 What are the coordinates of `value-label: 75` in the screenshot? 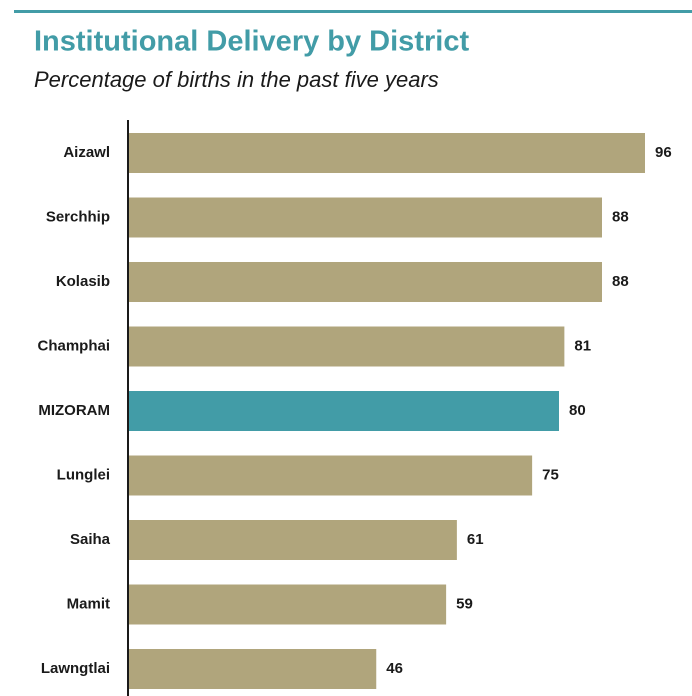 It's located at (550, 474).